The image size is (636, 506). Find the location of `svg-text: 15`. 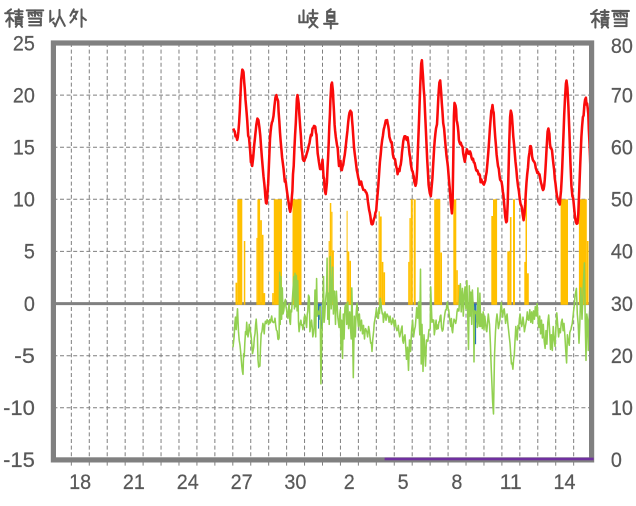

svg-text: 15 is located at coordinates (24, 148).